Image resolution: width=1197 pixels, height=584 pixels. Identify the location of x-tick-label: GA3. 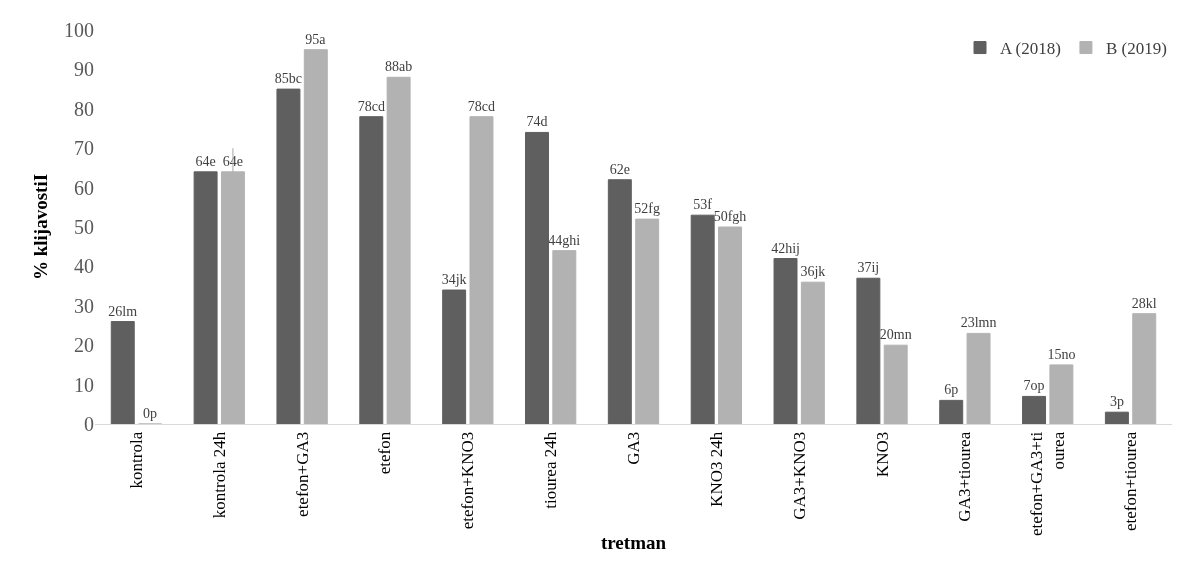
(634, 448).